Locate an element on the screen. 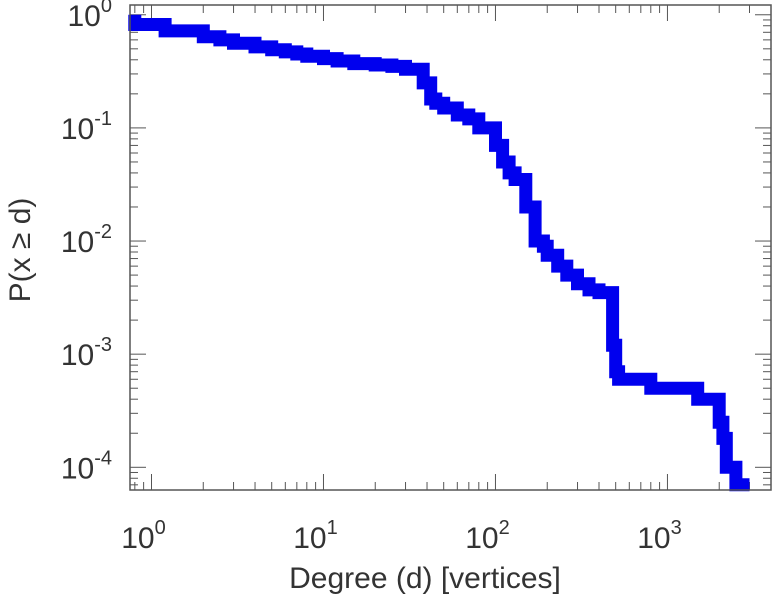 Image resolution: width=775 pixels, height=600 pixels. y-tick-label: 10⁻³ is located at coordinates (86, 353).